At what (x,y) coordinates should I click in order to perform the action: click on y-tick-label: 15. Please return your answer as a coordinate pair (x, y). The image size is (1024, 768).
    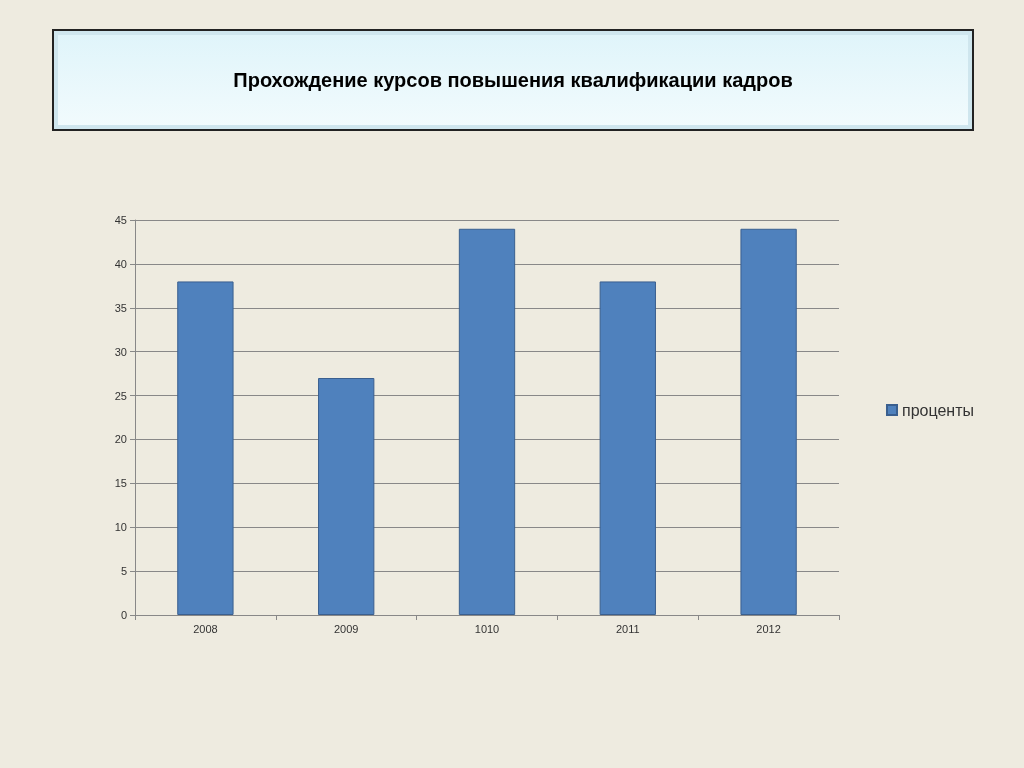
    Looking at the image, I should click on (120, 483).